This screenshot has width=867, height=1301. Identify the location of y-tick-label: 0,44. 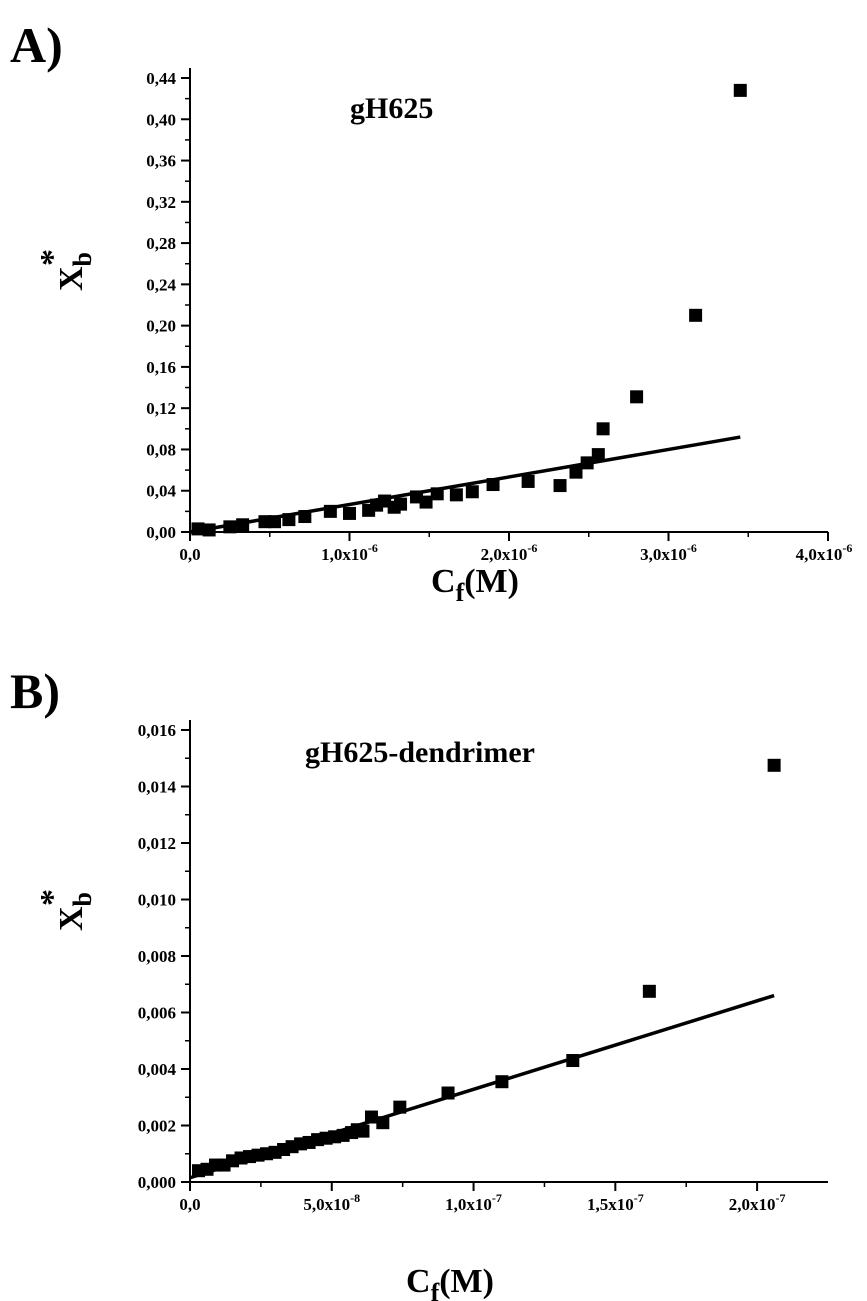
(161, 78).